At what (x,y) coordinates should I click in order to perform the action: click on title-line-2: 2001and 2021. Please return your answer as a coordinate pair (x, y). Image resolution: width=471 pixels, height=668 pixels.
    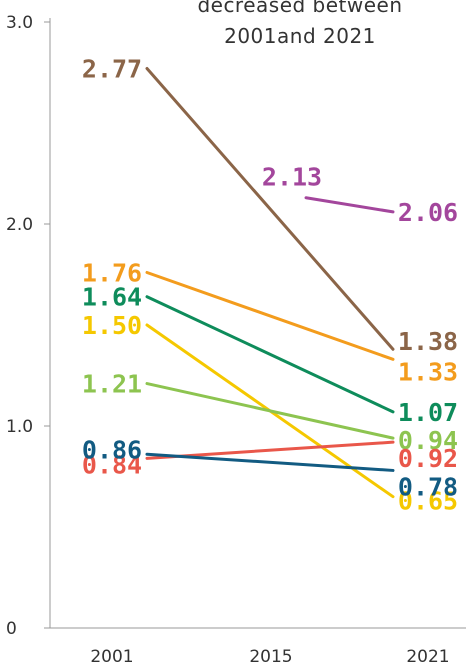
    Looking at the image, I should click on (300, 36).